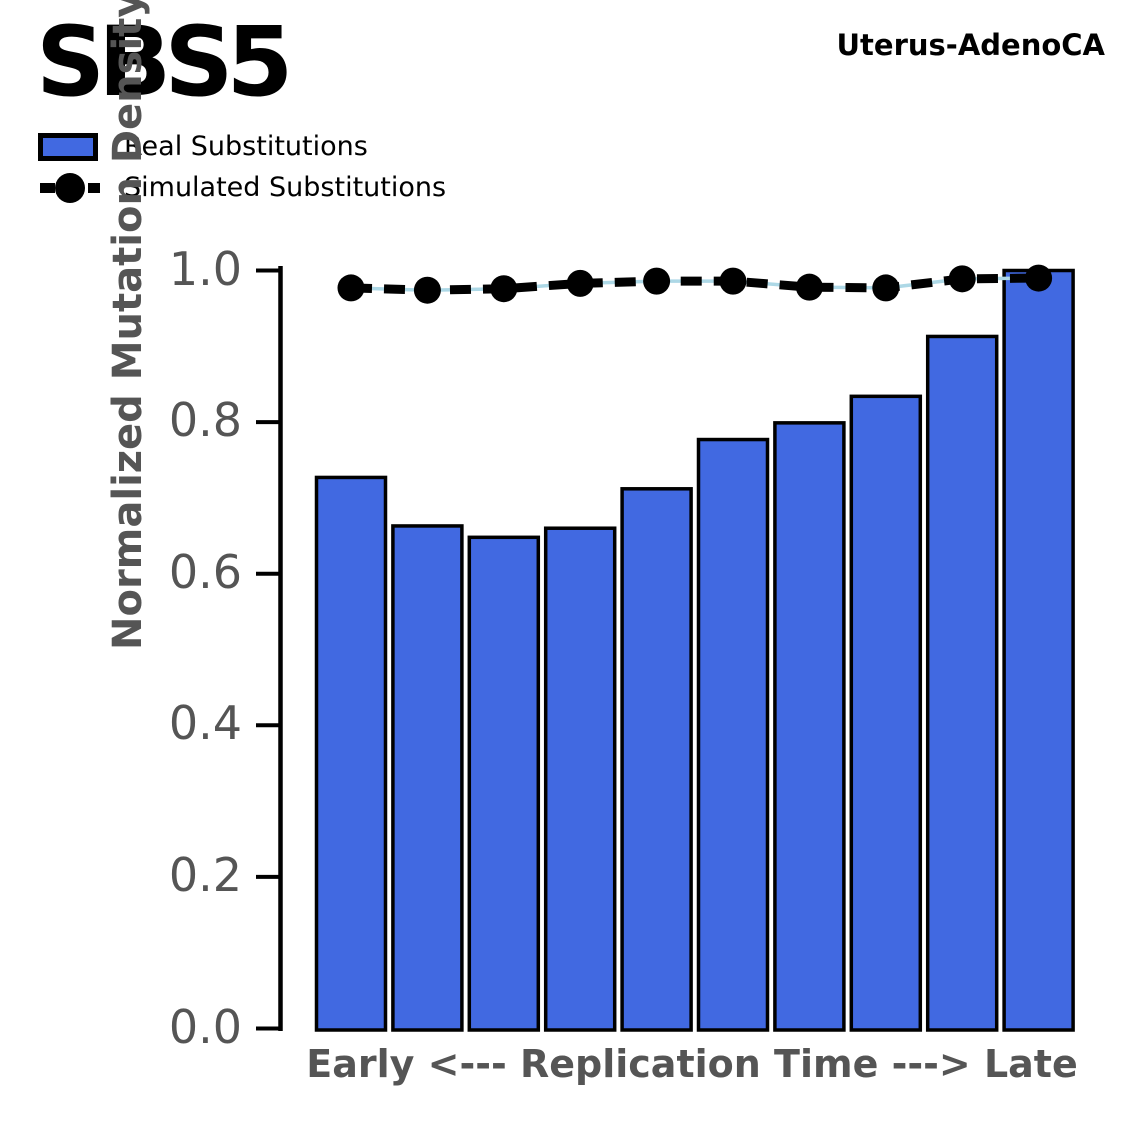  Describe the element at coordinates (205, 1026) in the screenshot. I see `ytick-label-0.0: 0.0` at that location.